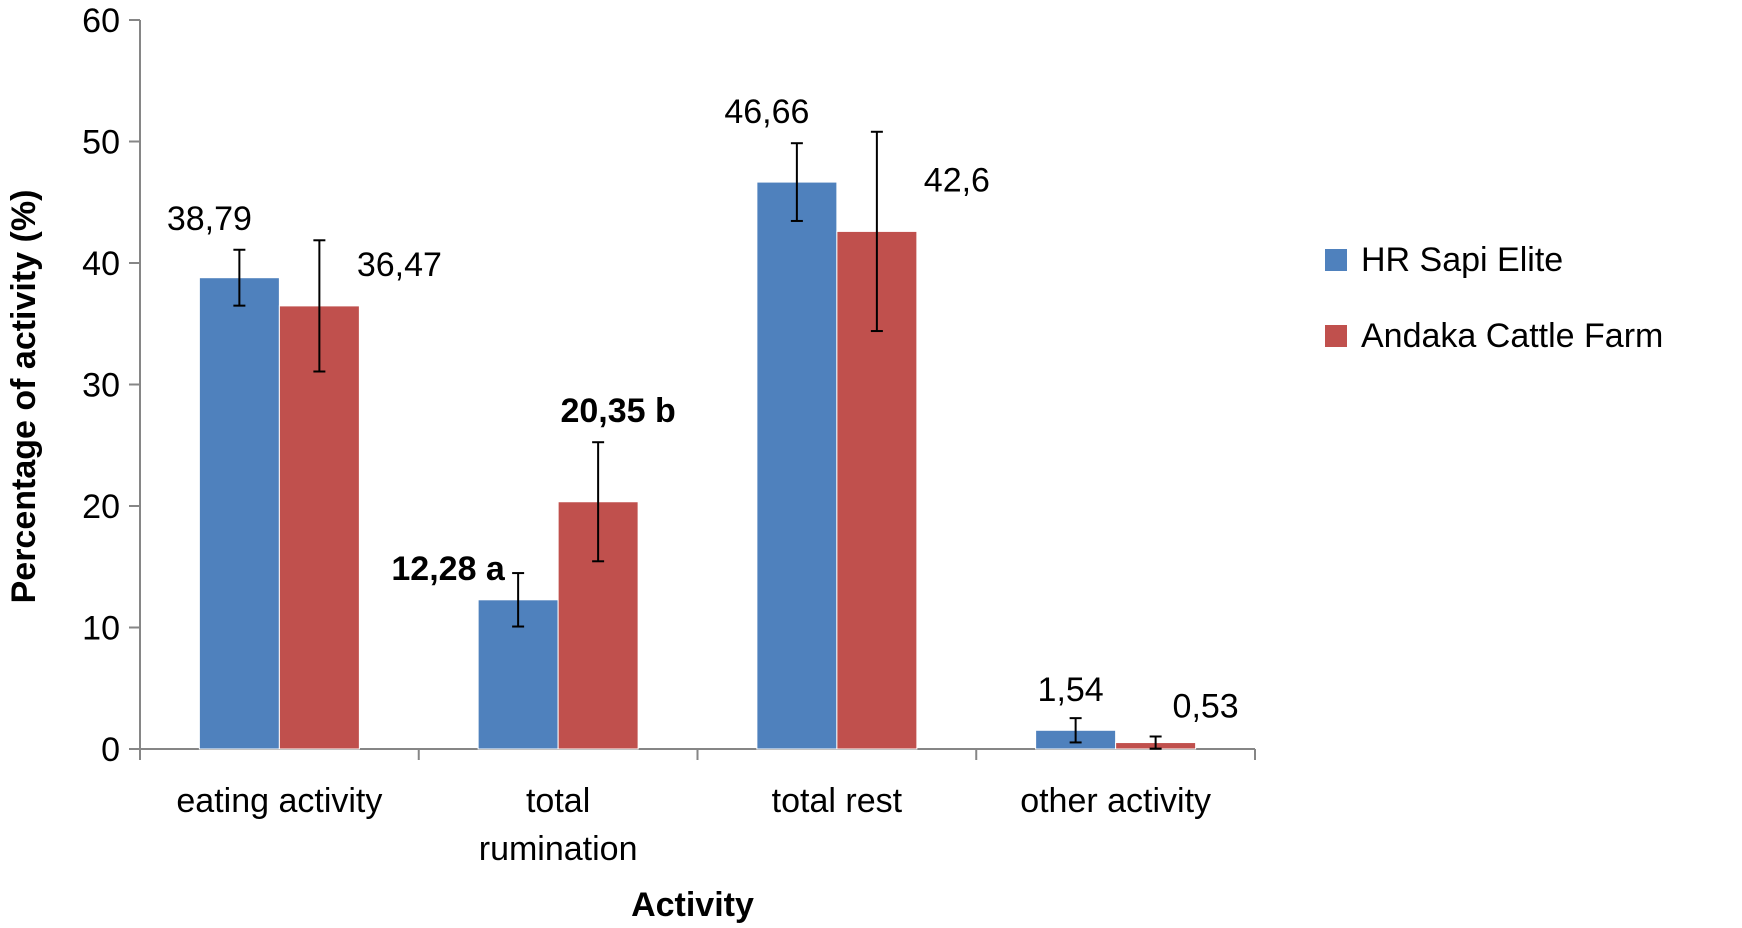 The image size is (1742, 928). Describe the element at coordinates (448, 569) in the screenshot. I see `data-label: 12,28 a` at that location.